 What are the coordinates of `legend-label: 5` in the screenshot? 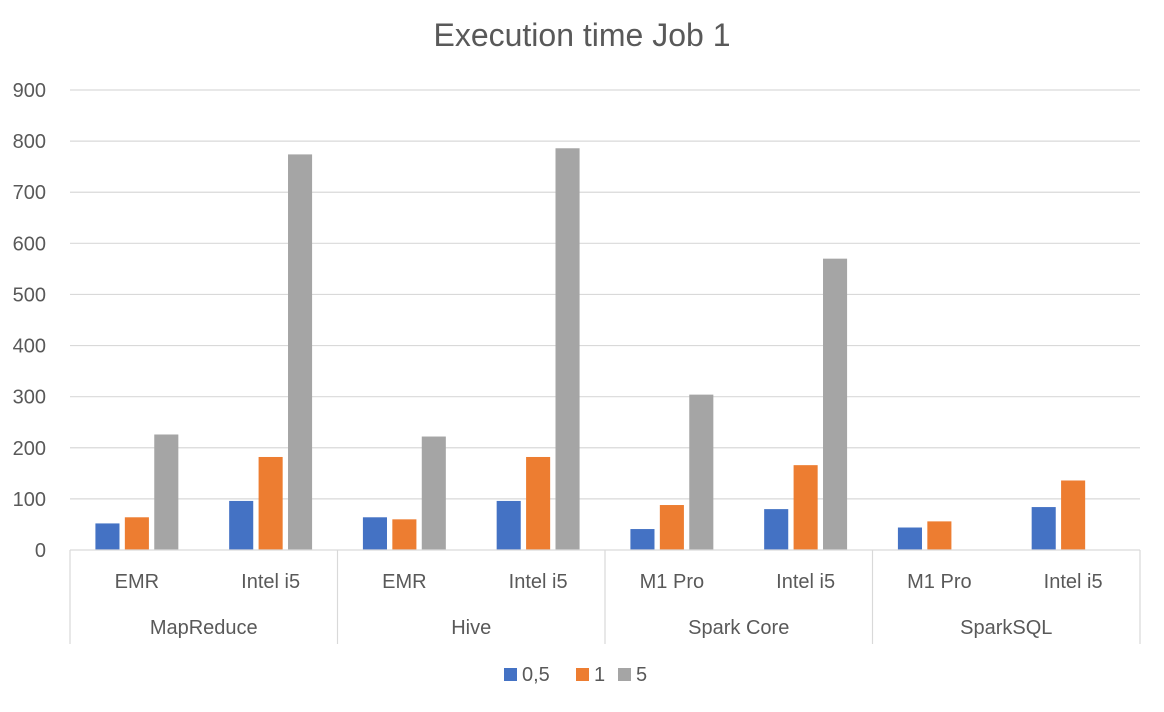 It's located at (641, 675).